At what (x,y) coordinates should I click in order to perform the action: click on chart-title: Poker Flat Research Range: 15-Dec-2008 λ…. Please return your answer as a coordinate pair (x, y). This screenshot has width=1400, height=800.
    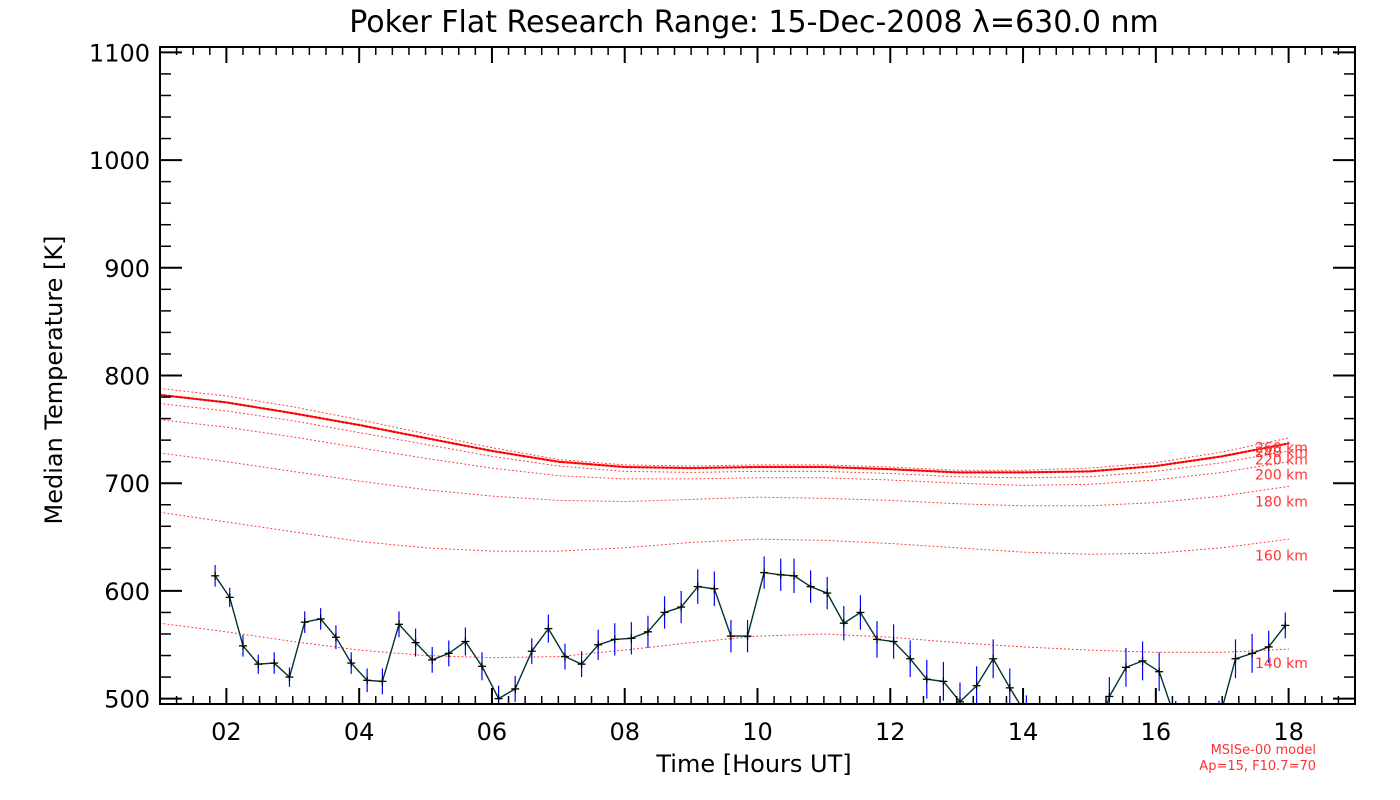
    Looking at the image, I should click on (753, 22).